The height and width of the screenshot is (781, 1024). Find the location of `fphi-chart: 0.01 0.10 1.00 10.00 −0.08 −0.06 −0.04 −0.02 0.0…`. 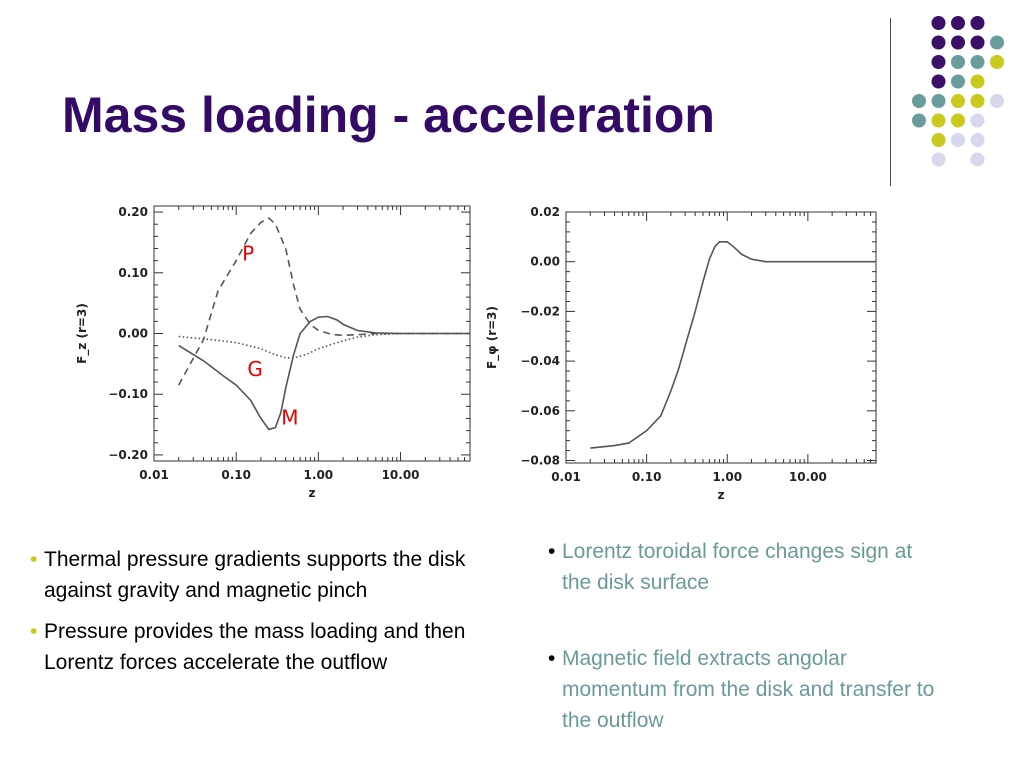

fphi-chart: 0.01 0.10 1.00 10.00 −0.08 −0.06 −0.04 −0.02 0.0… is located at coordinates (681, 353).